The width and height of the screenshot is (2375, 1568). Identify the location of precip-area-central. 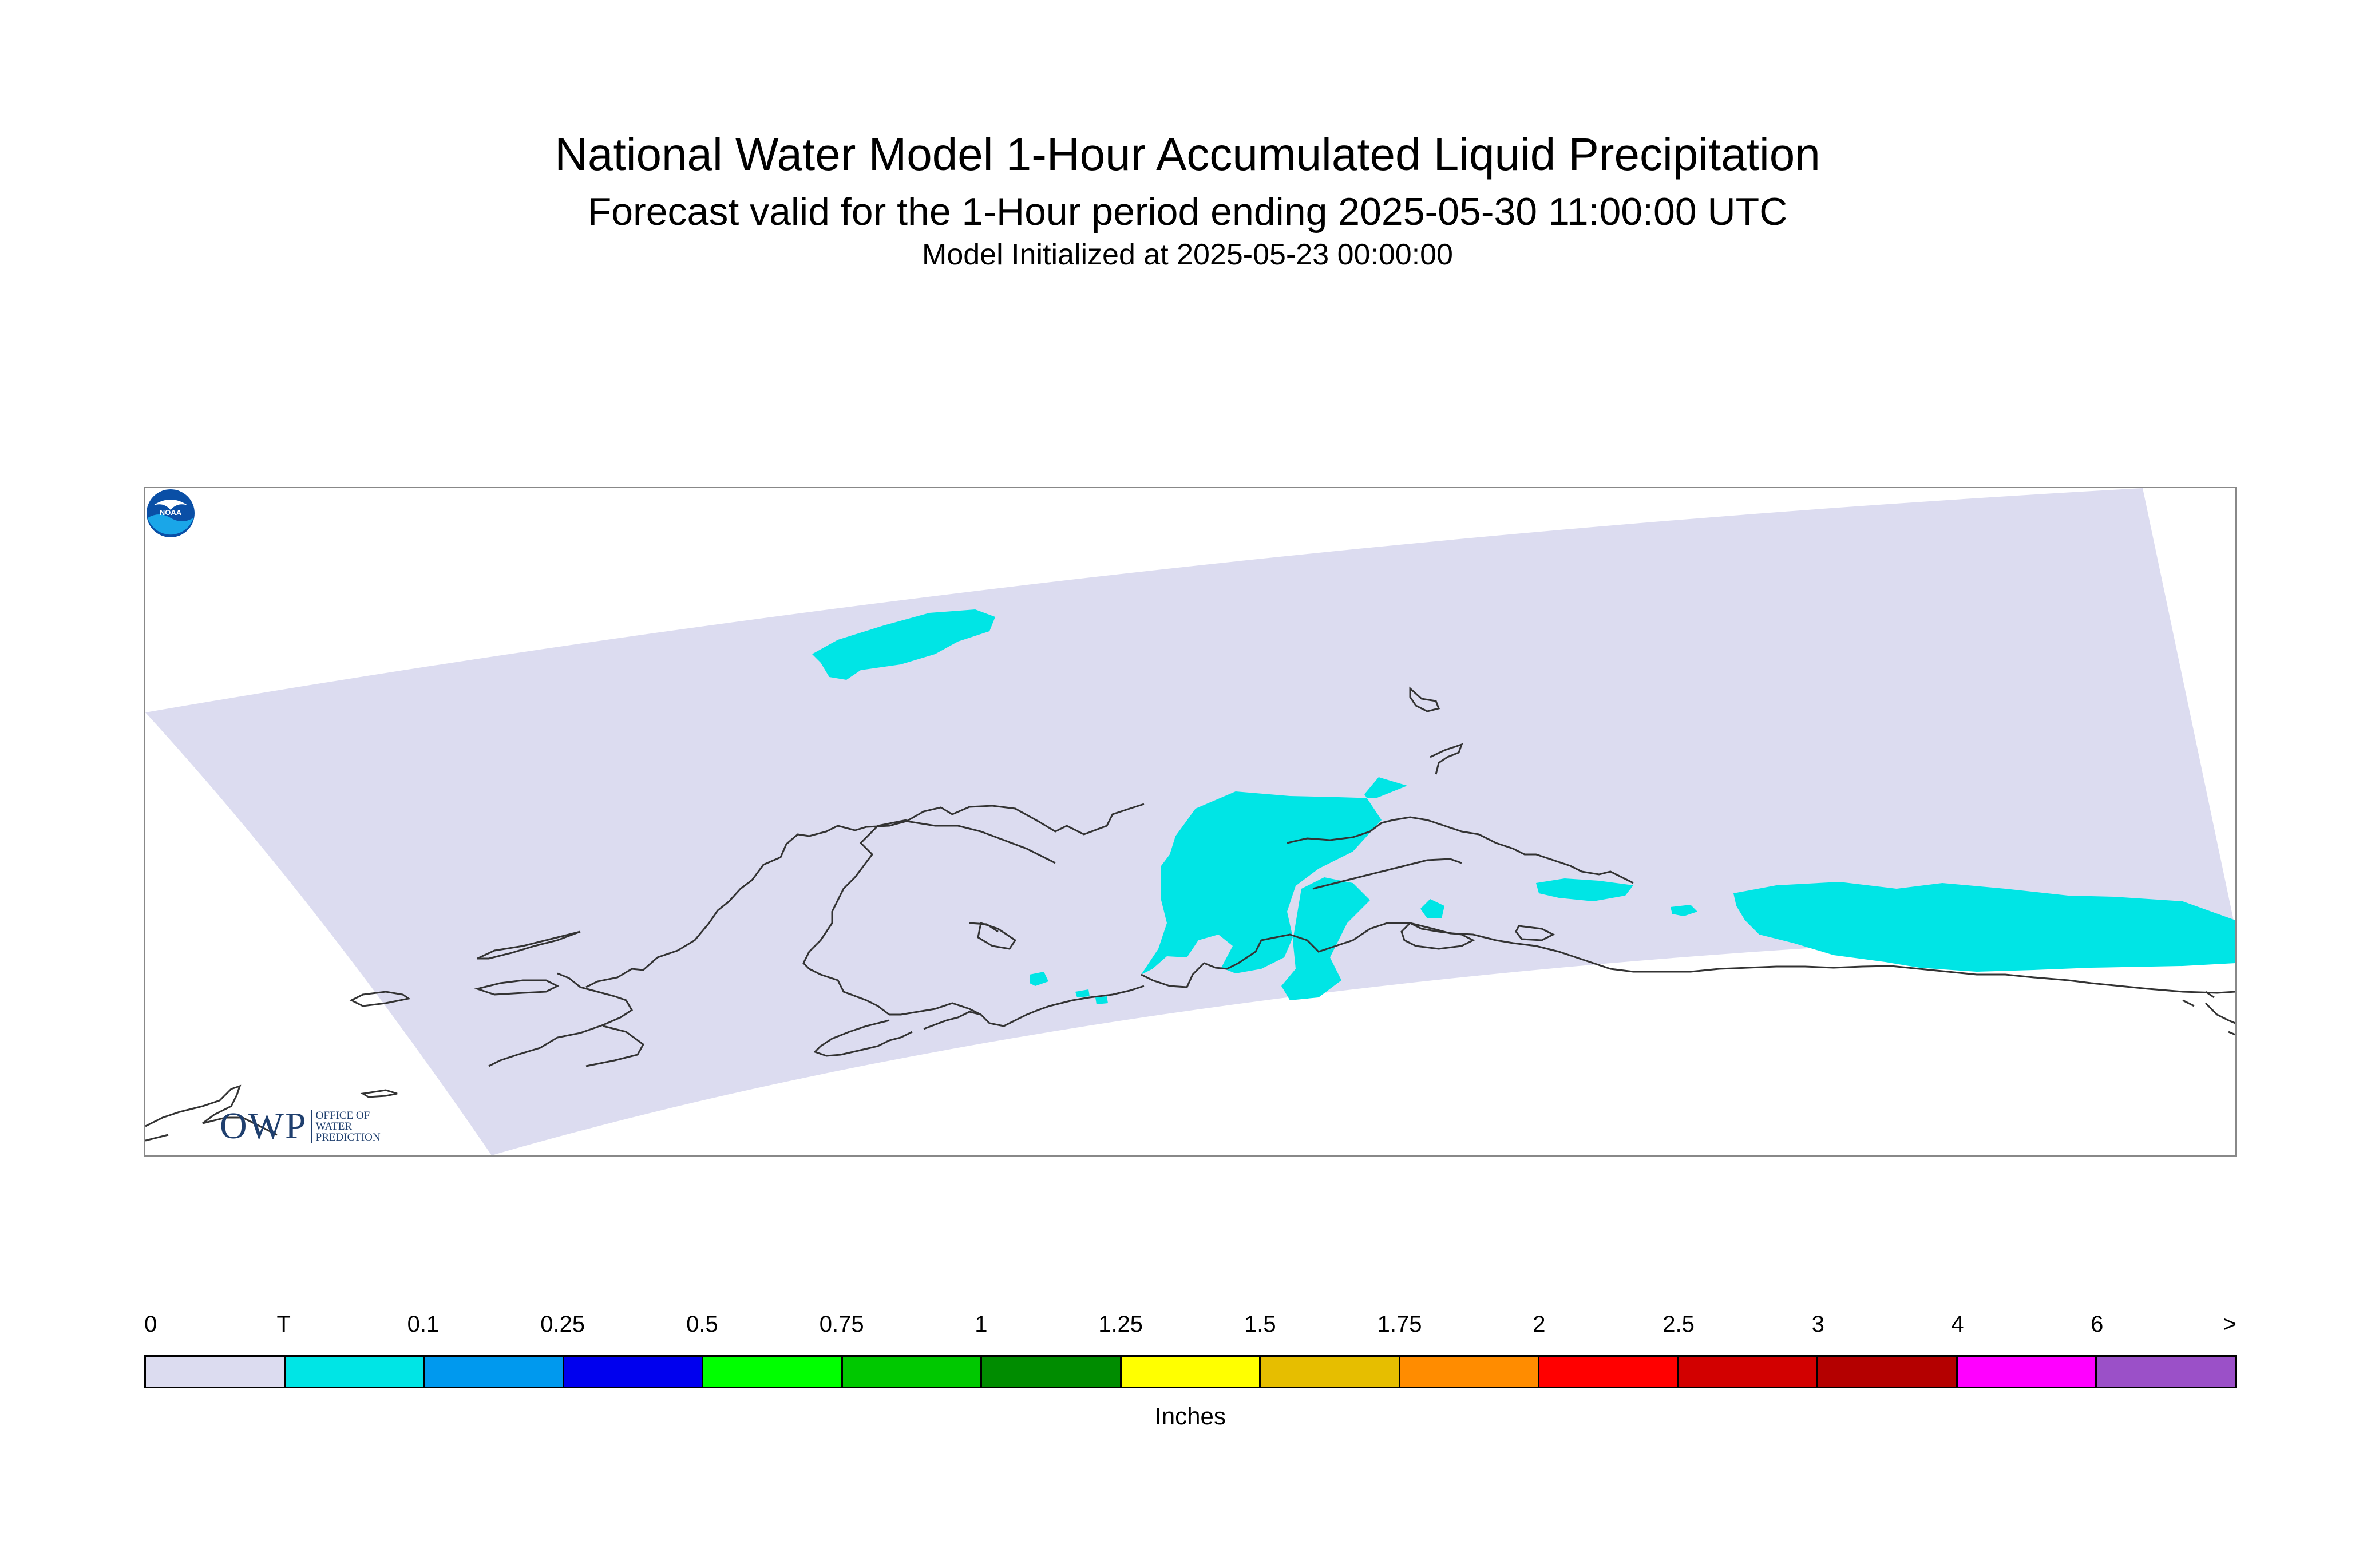
(1292, 888).